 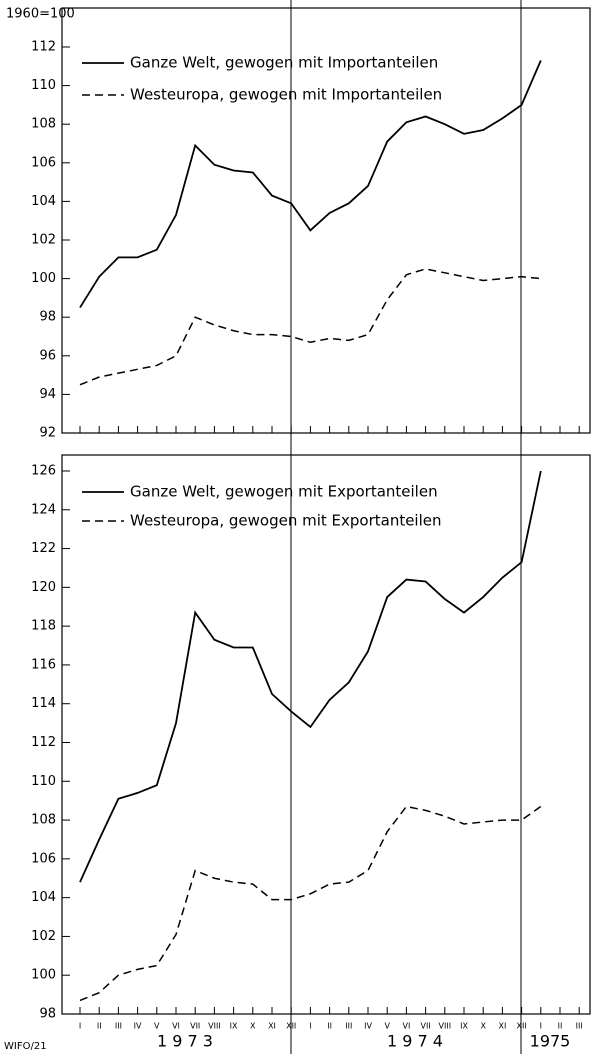 What do you see at coordinates (43, 548) in the screenshot?
I see `y-tick-label: 122` at bounding box center [43, 548].